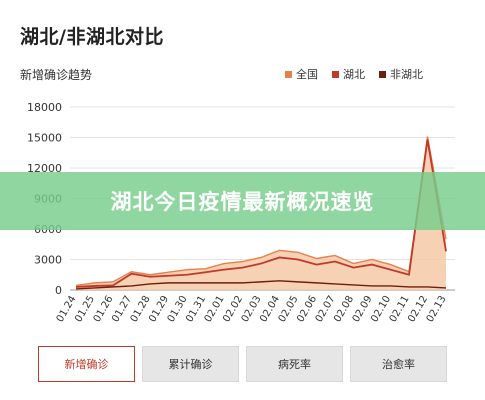 The width and height of the screenshot is (485, 400). I want to click on legend-item-hubei: 湖北, so click(348, 74).